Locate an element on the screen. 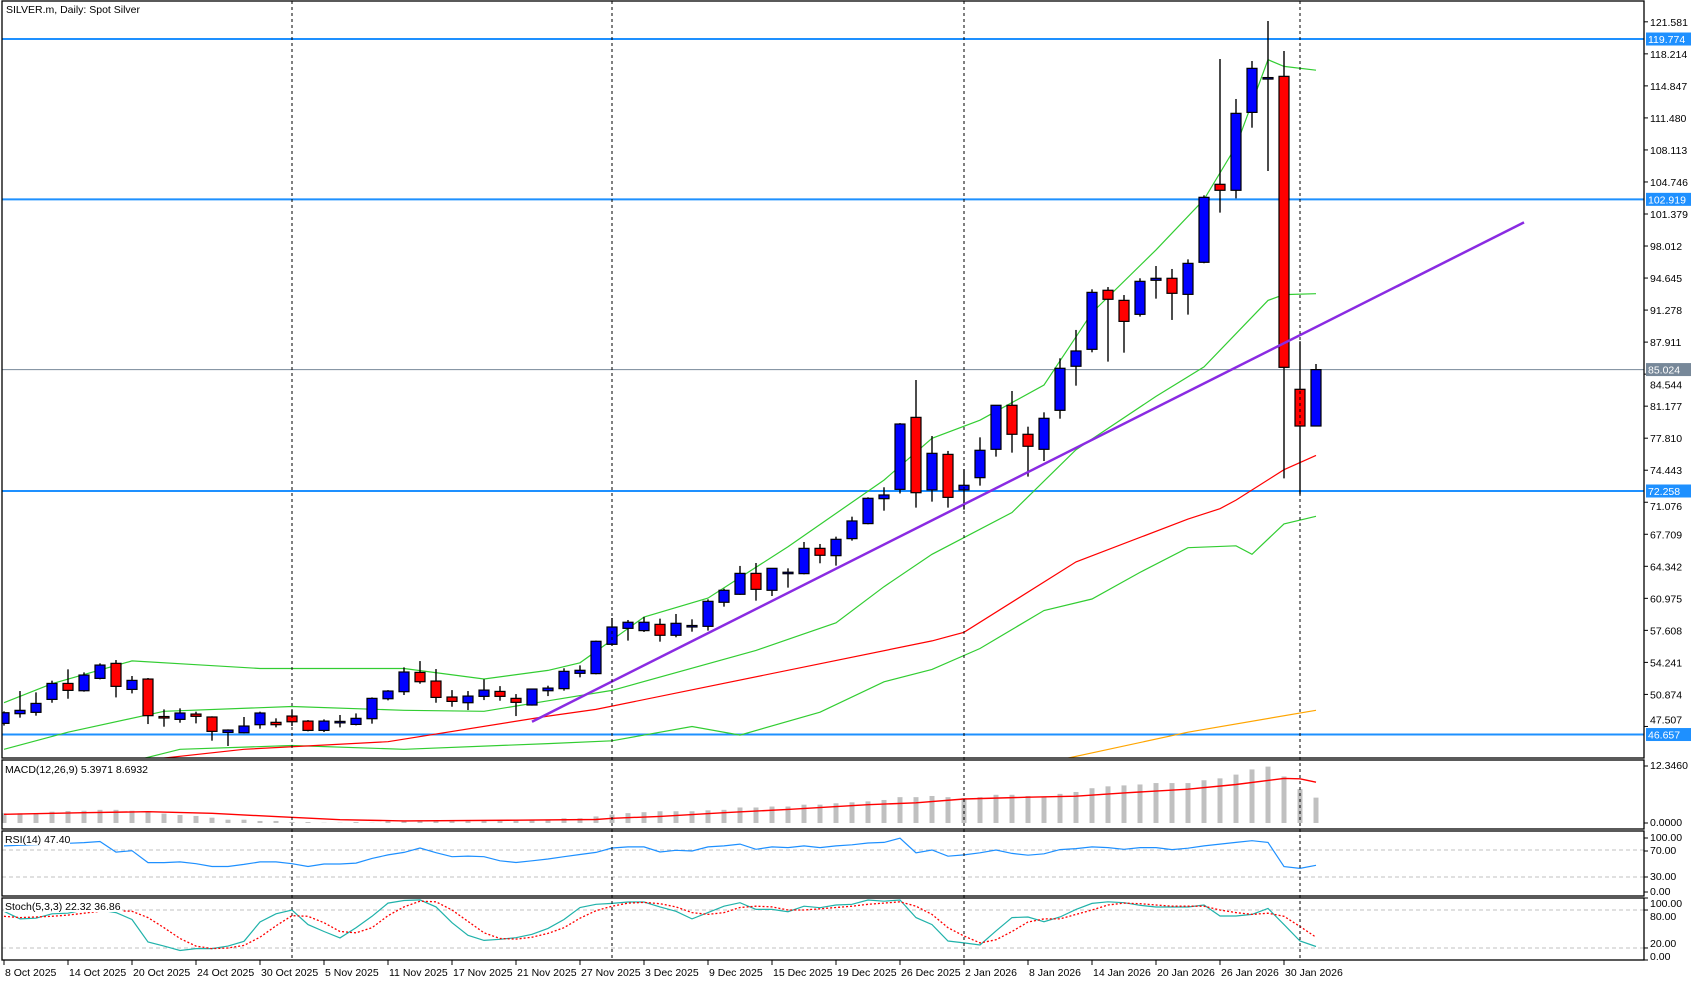 This screenshot has height=981, width=1692. price-tick-label: 87.911 is located at coordinates (1665, 343).